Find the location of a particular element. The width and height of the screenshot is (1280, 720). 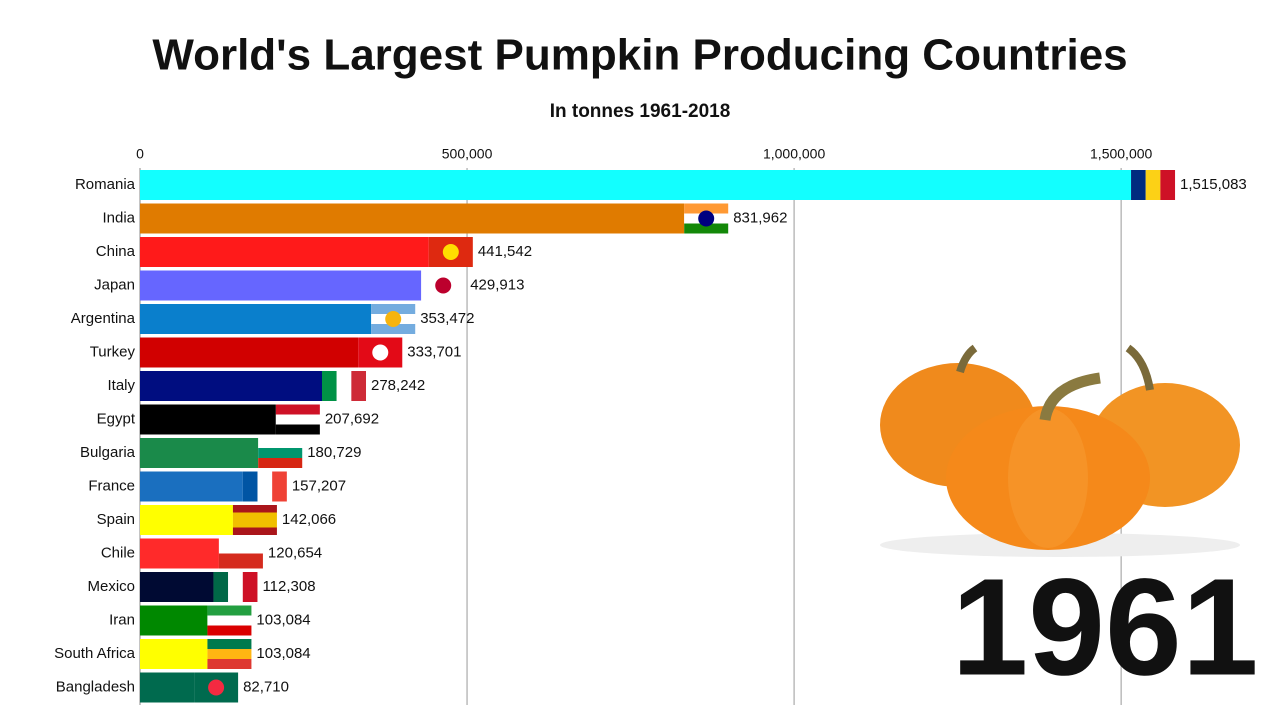

value-label: 333,701 is located at coordinates (434, 351).